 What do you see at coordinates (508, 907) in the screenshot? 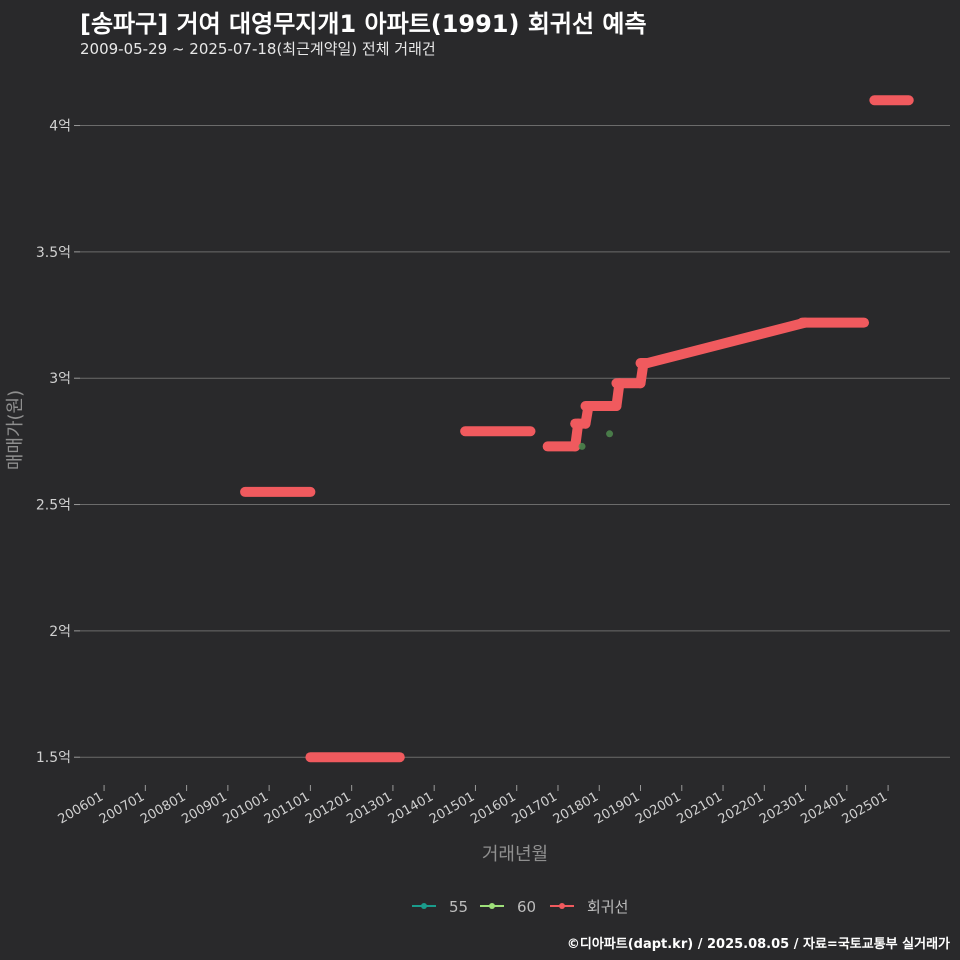
I see `legend-item: 60` at bounding box center [508, 907].